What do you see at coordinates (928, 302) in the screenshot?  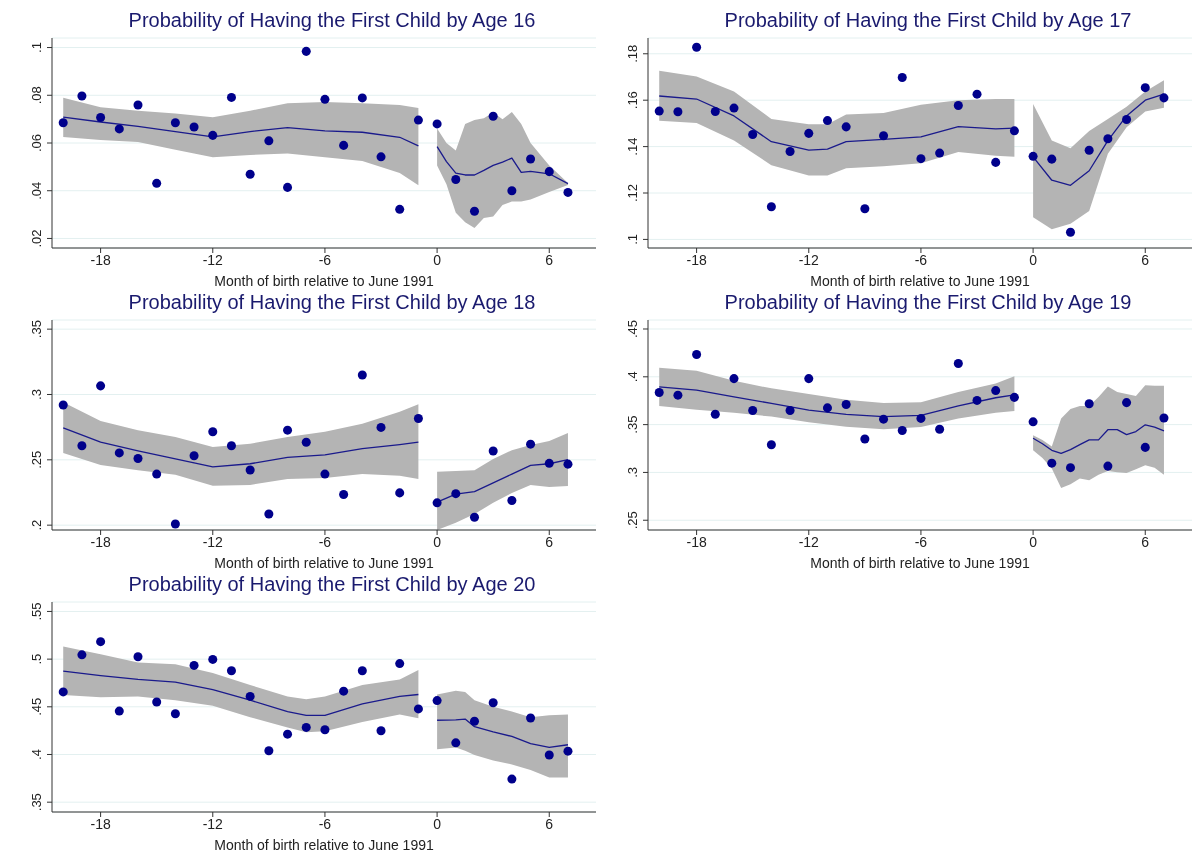 I see `chart-title: Probability of Having the First Child by Age 19` at bounding box center [928, 302].